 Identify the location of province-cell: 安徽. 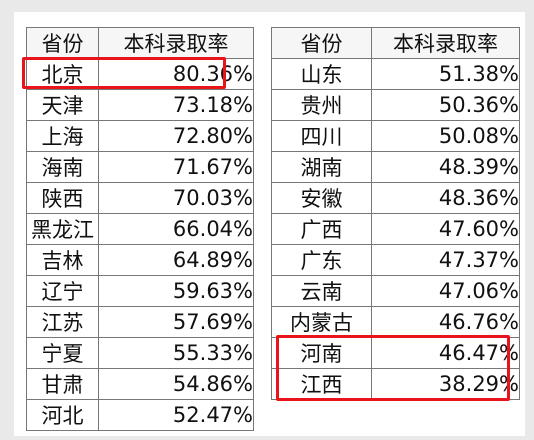
(321, 198).